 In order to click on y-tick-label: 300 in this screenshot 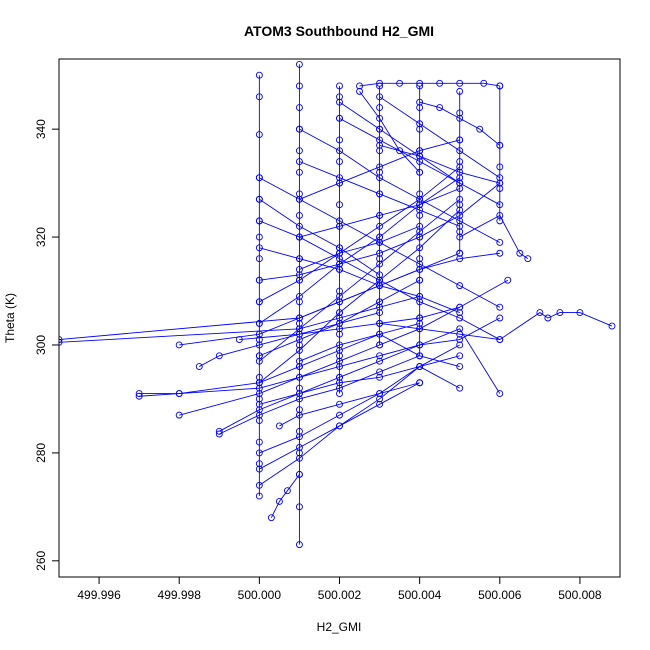, I will do `click(41, 345)`.